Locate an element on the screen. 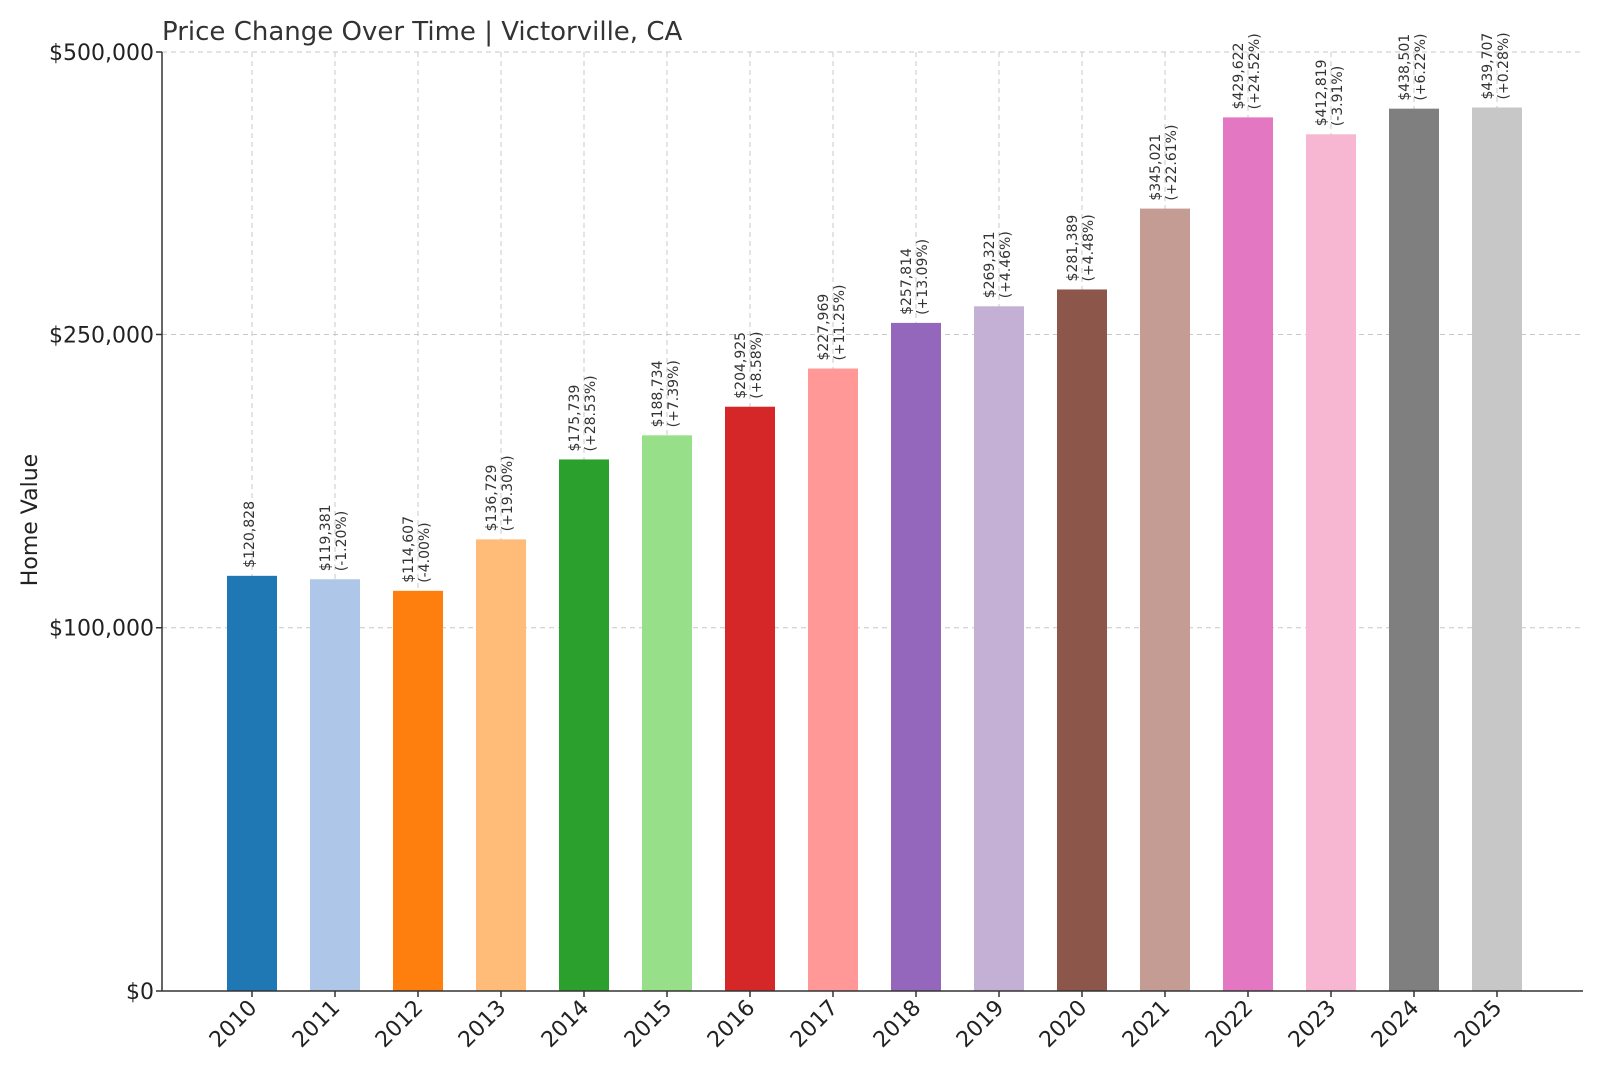 Image resolution: width=1600 pixels, height=1067 pixels. value-label: $345,021 is located at coordinates (1156, 167).